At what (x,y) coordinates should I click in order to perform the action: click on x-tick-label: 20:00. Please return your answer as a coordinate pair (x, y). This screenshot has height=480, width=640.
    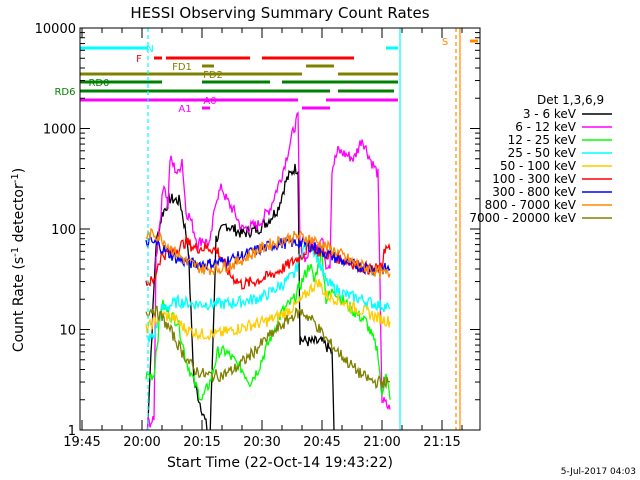
    Looking at the image, I should click on (141, 442).